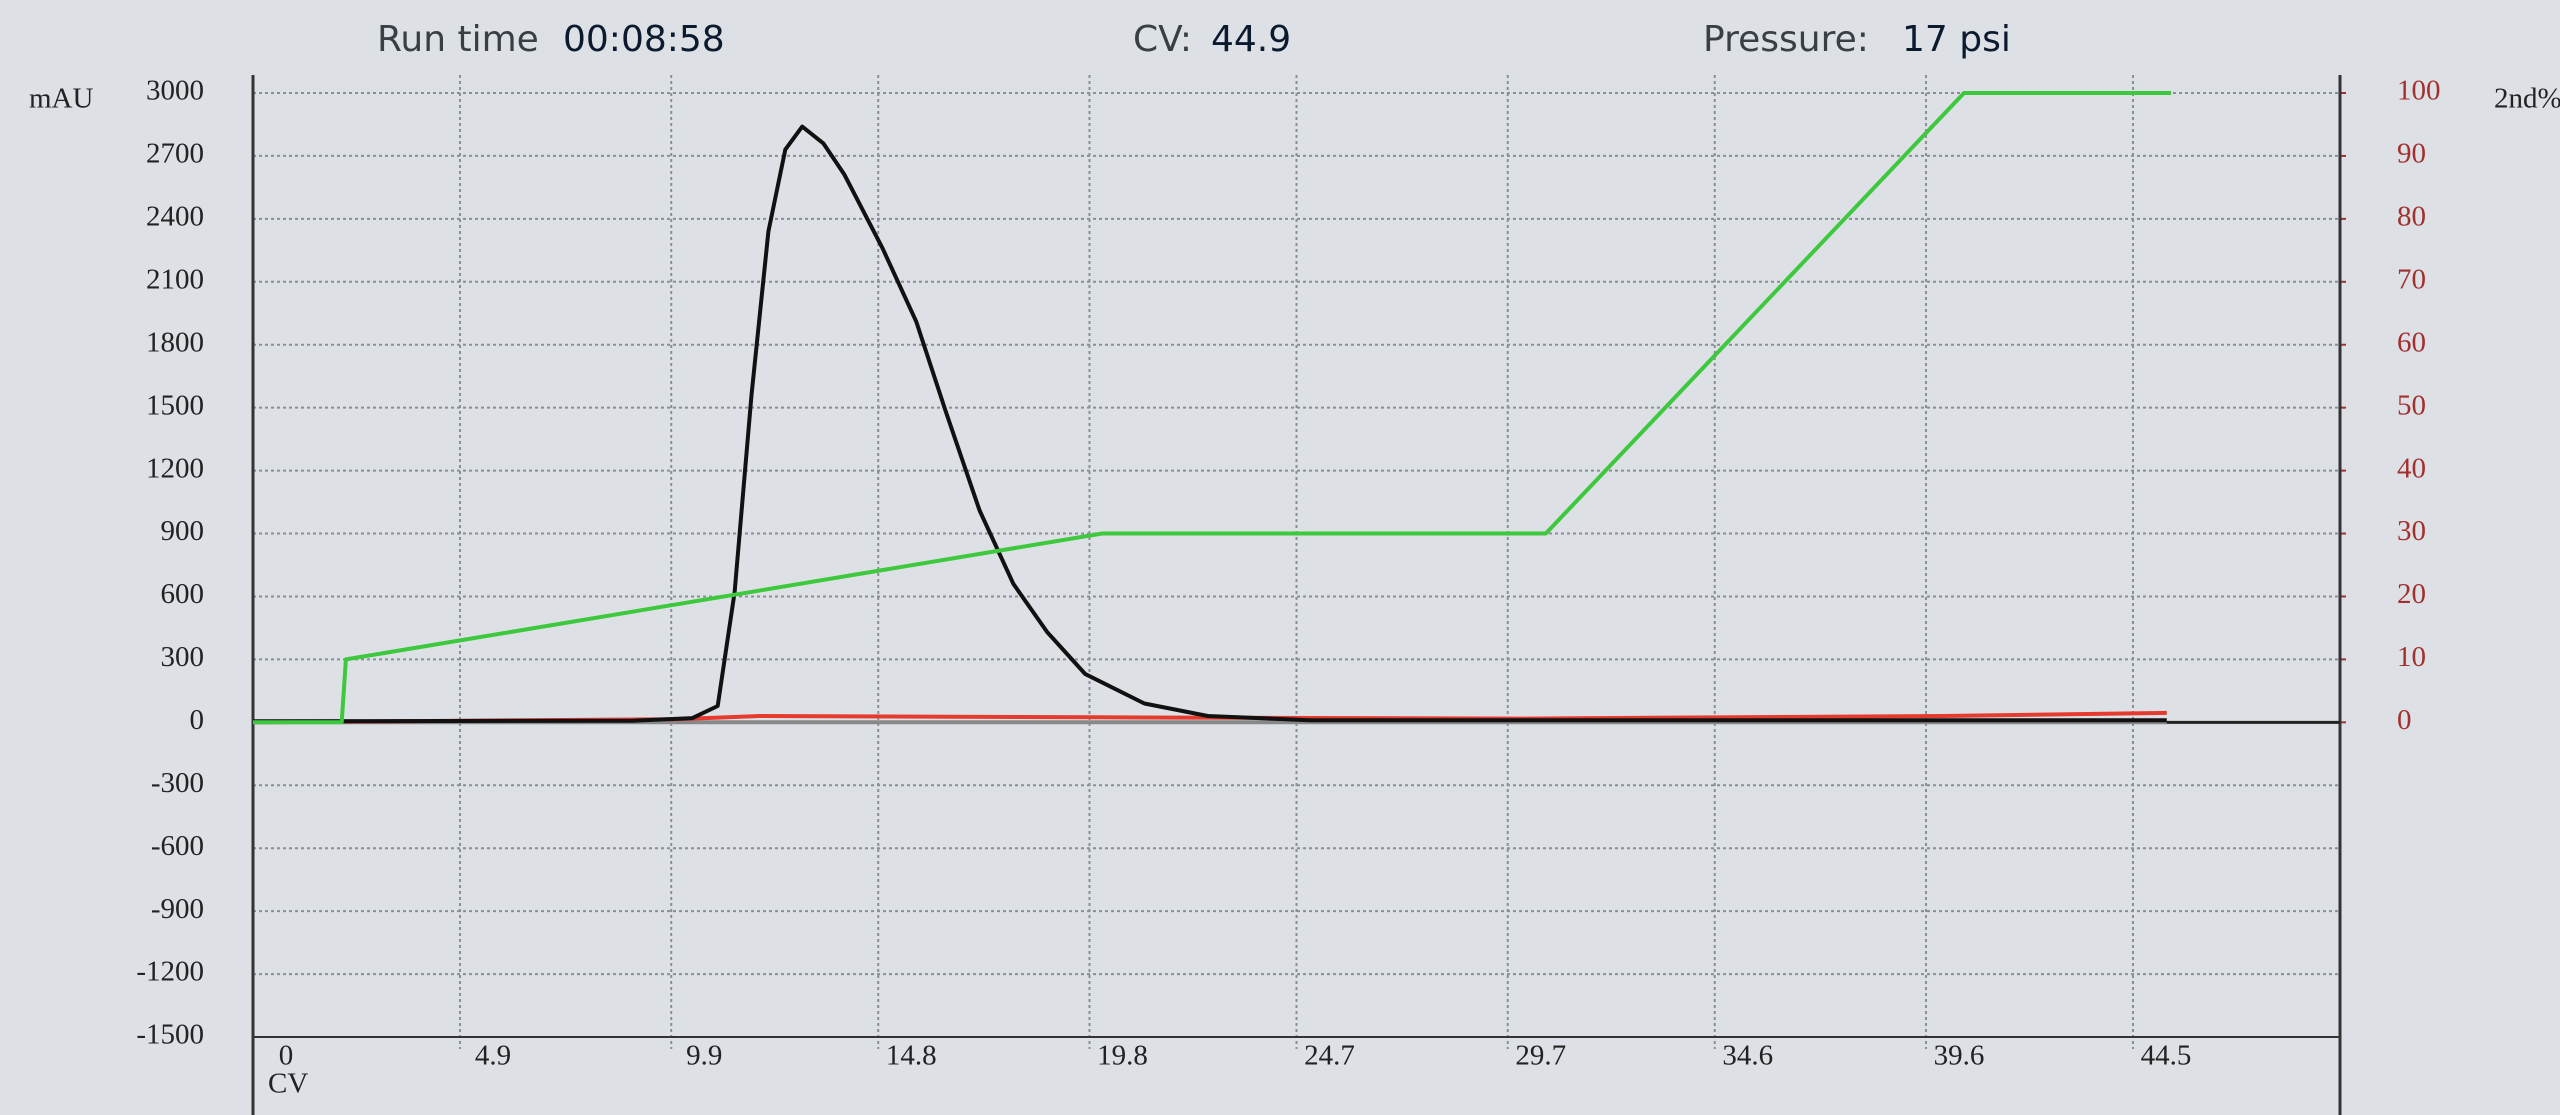 The width and height of the screenshot is (2560, 1115). I want to click on x-tick-label: 0, so click(286, 1056).